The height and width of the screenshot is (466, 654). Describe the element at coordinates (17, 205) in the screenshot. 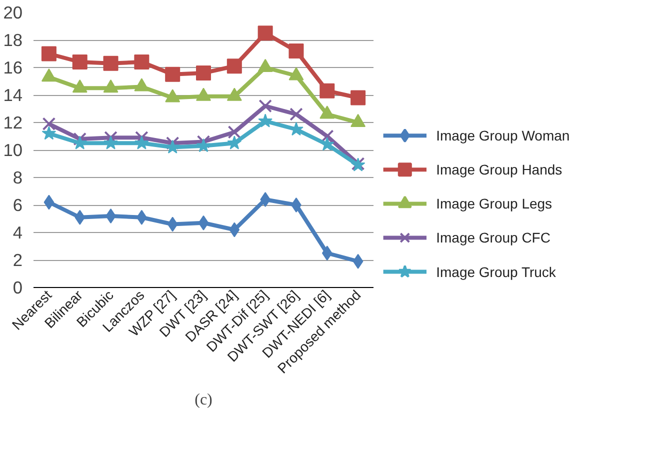

I see `y-tick-label: 6` at that location.